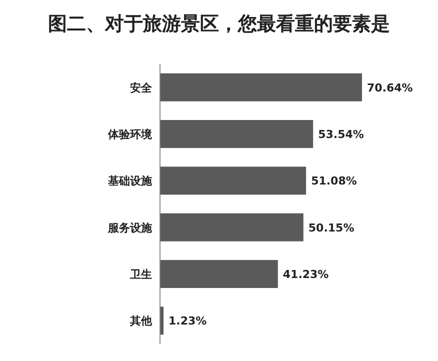 This screenshot has width=438, height=361. What do you see at coordinates (331, 227) in the screenshot?
I see `data-label: 50.15%` at bounding box center [331, 227].